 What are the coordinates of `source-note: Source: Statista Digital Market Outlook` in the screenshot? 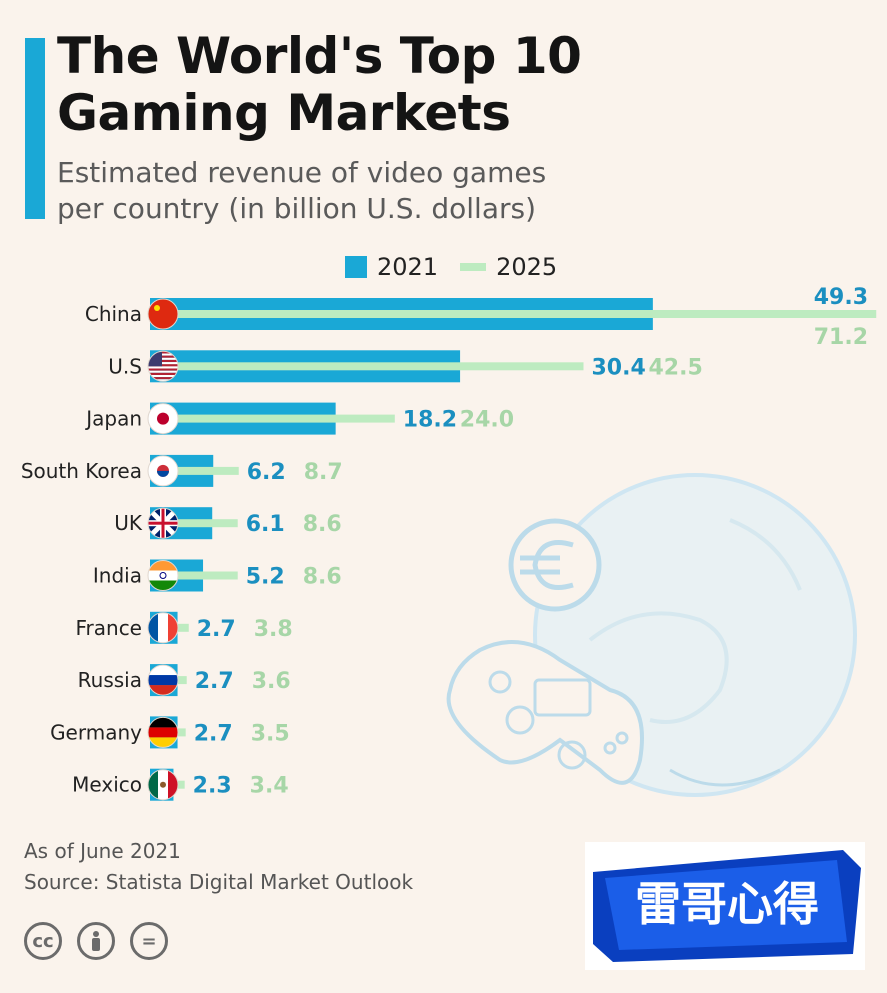 It's located at (219, 882).